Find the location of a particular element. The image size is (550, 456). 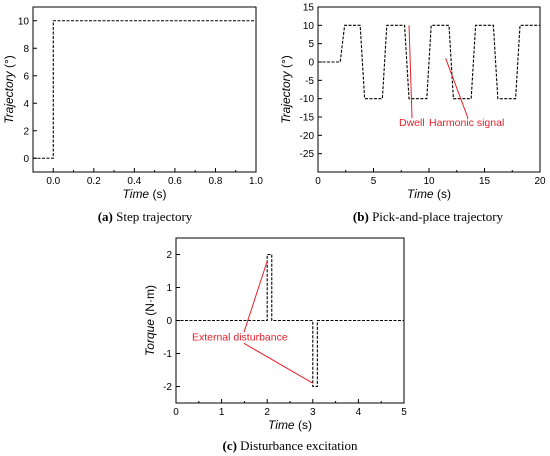

y-tick-label: -20 is located at coordinates (307, 136).